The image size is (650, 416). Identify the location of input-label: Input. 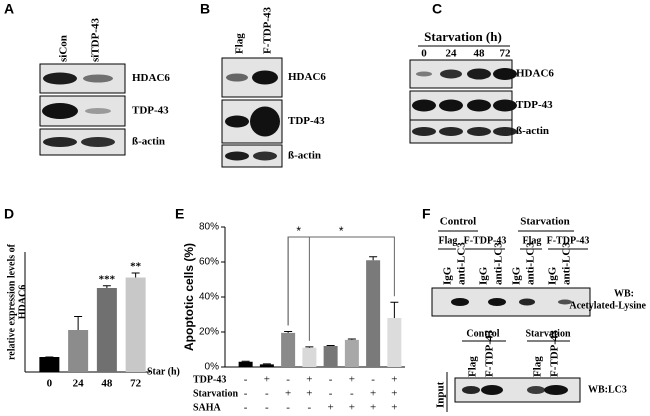
(441, 394).